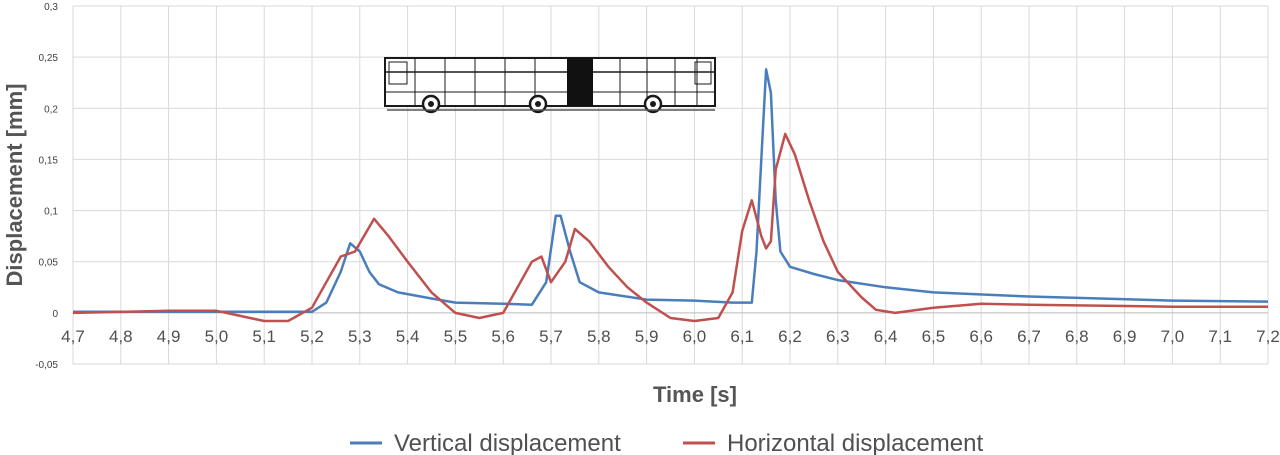 The width and height of the screenshot is (1280, 455). Describe the element at coordinates (49, 58) in the screenshot. I see `y-tick-label: 0,25` at that location.